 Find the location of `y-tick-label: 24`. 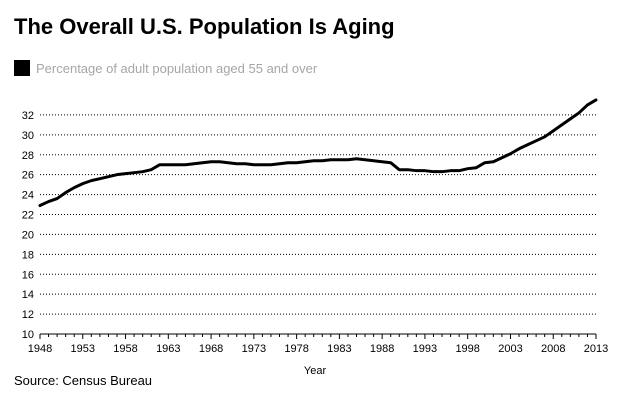

y-tick-label: 24 is located at coordinates (28, 196).